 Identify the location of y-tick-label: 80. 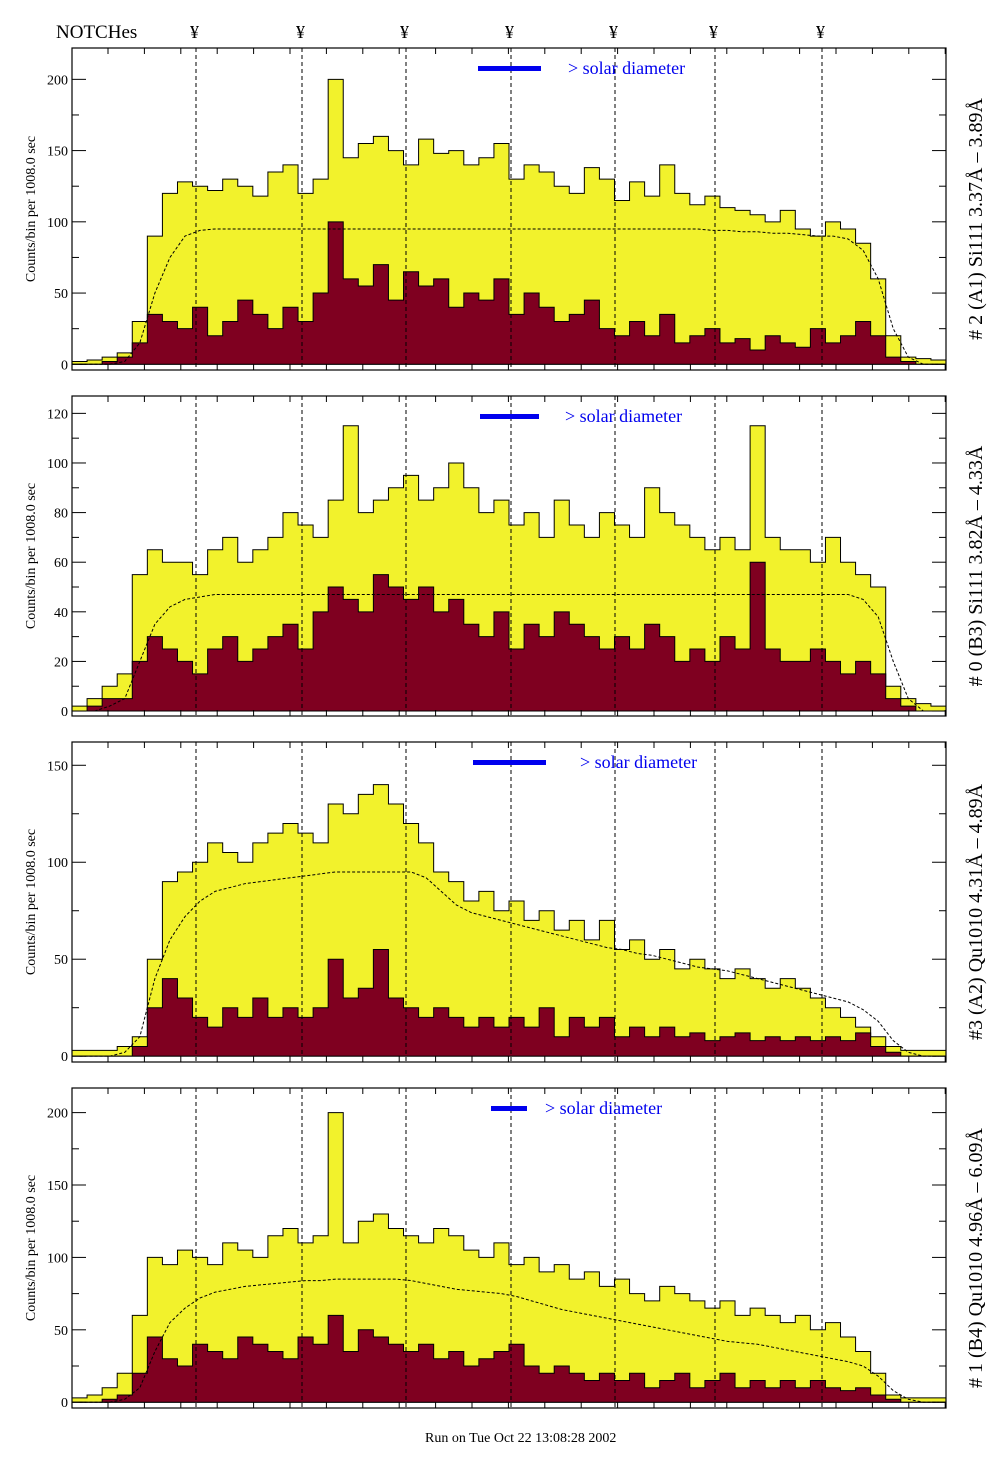
(61, 514).